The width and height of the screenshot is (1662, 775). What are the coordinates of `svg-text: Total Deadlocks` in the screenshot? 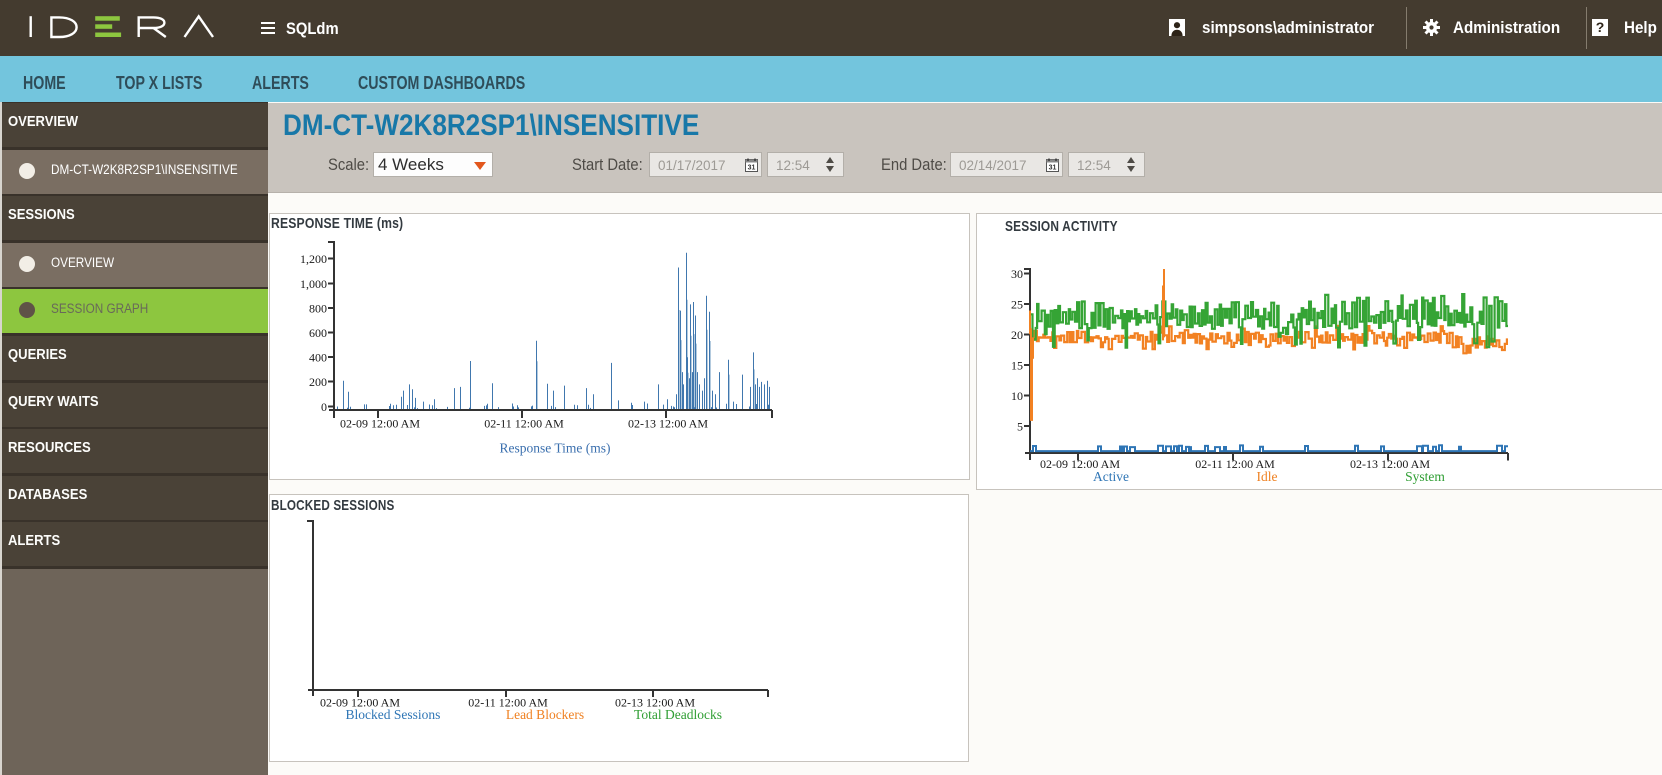 It's located at (678, 714).